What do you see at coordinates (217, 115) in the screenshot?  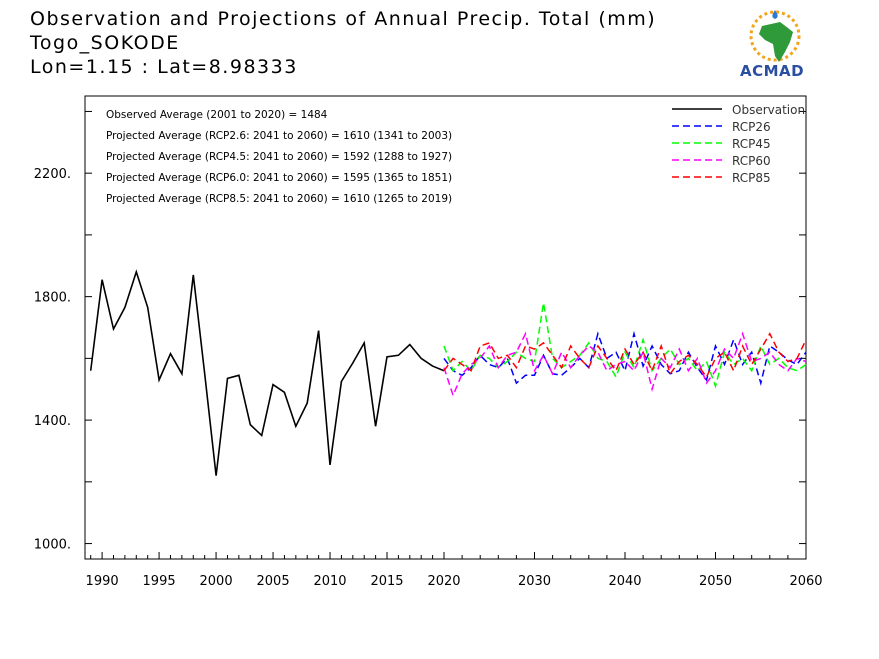 I see `annotation-text: Observed Average (2001 to 2020) = 1484` at bounding box center [217, 115].